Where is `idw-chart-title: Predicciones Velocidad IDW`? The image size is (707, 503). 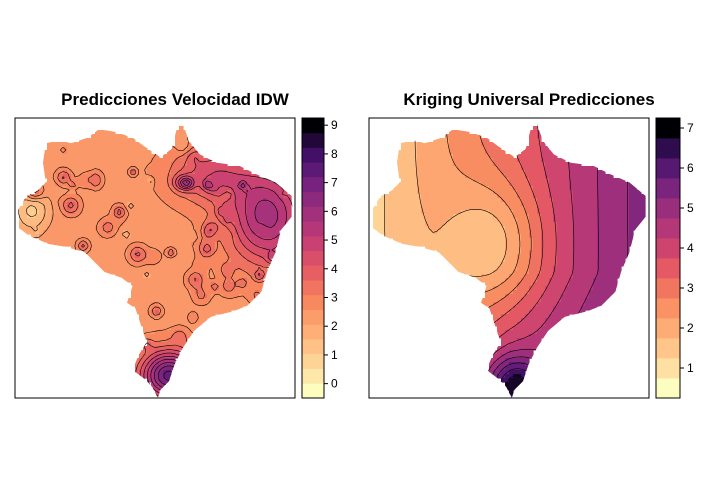
idw-chart-title: Predicciones Velocidad IDW is located at coordinates (175, 99).